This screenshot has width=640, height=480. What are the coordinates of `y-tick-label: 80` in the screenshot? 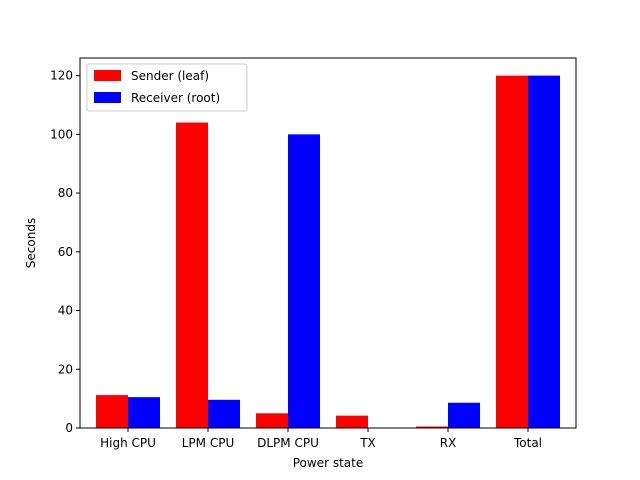 It's located at (65, 193).